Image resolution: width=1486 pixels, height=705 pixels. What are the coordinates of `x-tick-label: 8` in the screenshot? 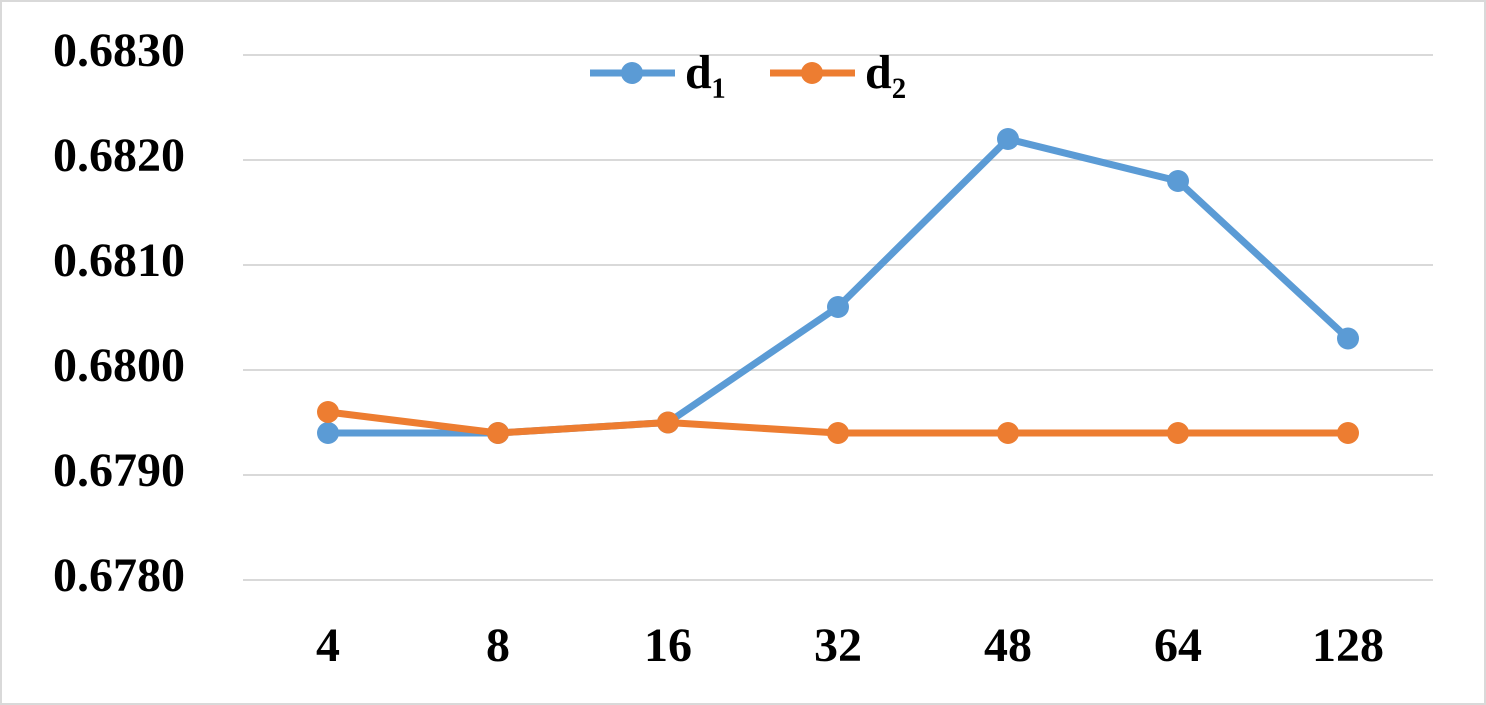 It's located at (498, 645).